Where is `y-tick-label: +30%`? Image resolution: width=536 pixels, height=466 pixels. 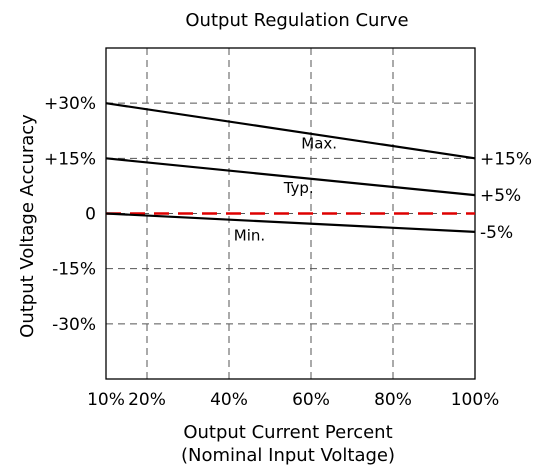 y-tick-label: +30% is located at coordinates (70, 104).